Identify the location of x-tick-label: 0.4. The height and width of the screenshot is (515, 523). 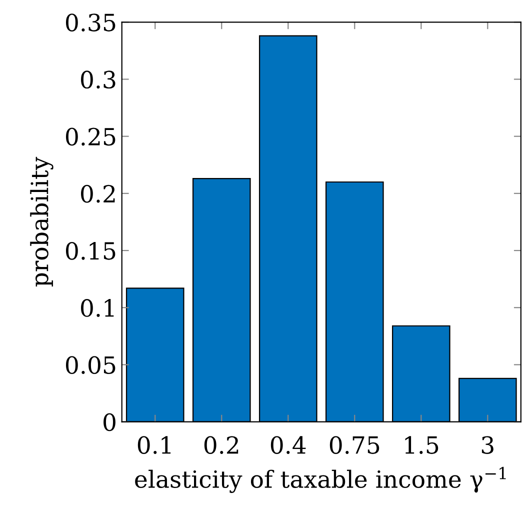
(288, 445).